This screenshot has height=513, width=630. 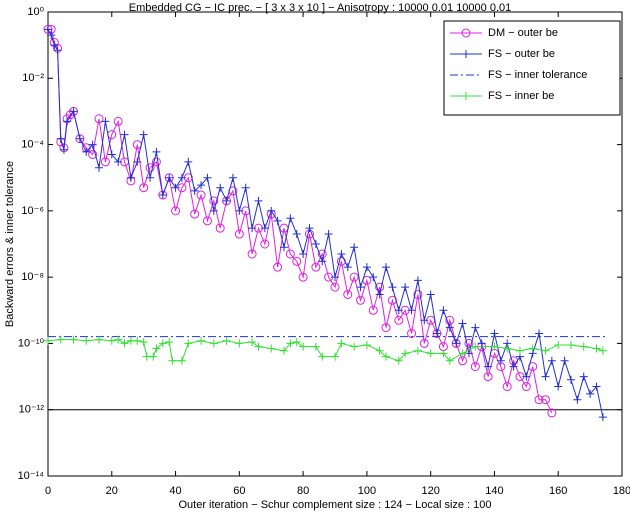 I want to click on y-tick-label: 10⁻², so click(x=33, y=78).